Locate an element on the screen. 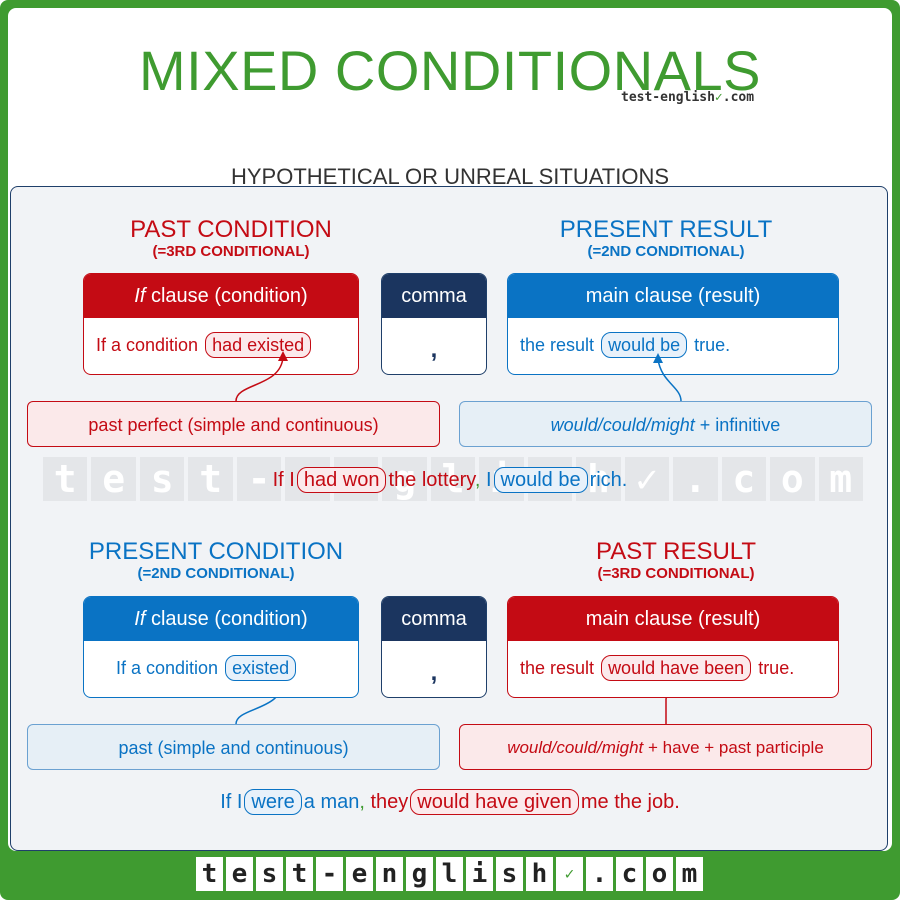  header-title: PRESENT CONDITION is located at coordinates (216, 551).